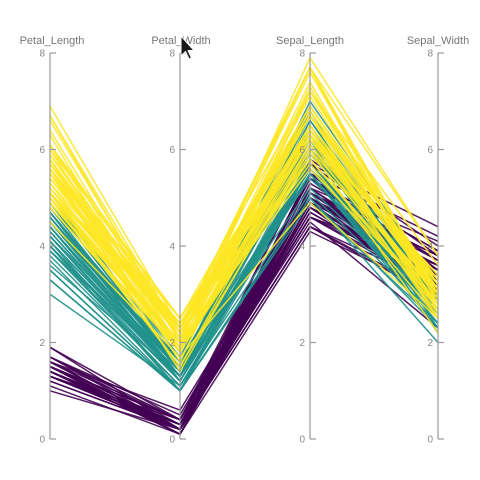 This screenshot has height=480, width=480. What do you see at coordinates (310, 41) in the screenshot?
I see `axis-title: Sepal_Length` at bounding box center [310, 41].